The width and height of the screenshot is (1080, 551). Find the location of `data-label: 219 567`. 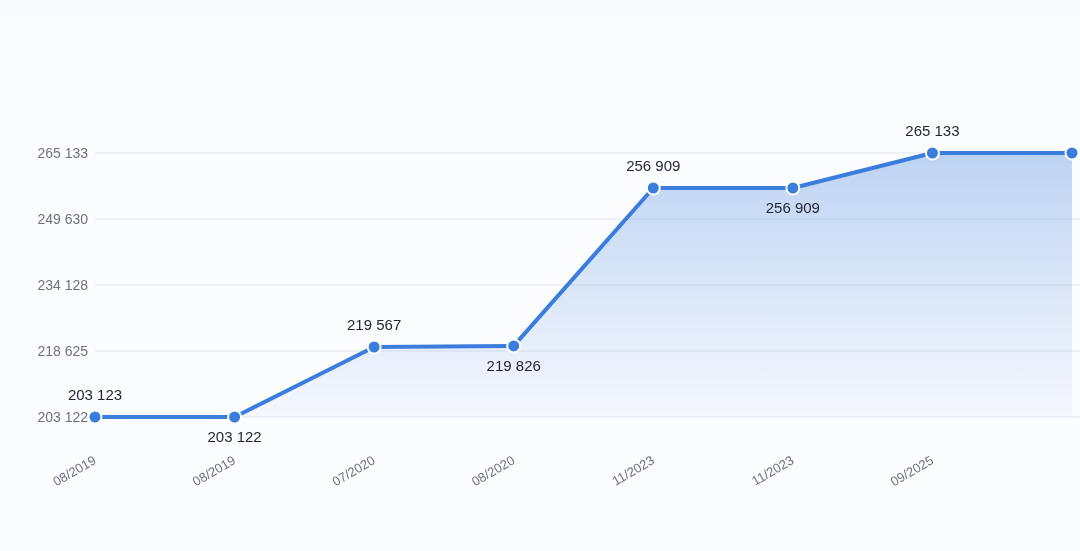

data-label: 219 567 is located at coordinates (374, 324).